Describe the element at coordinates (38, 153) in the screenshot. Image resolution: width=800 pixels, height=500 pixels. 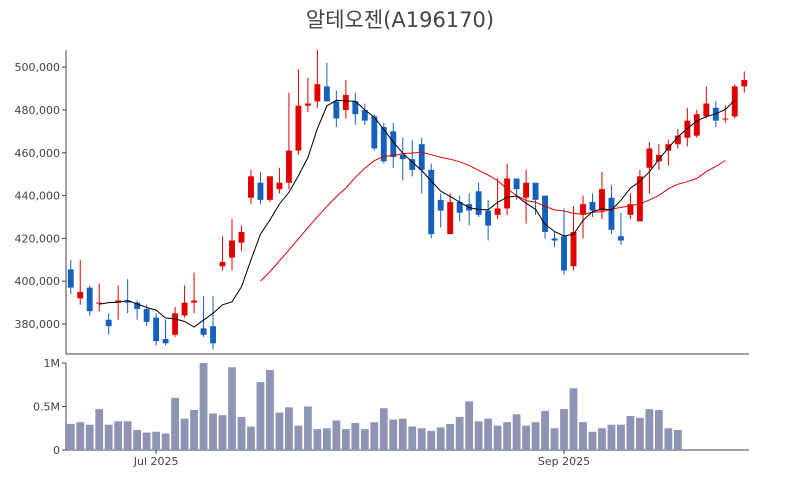
I see `price-y-tick-label: 460,000` at that location.